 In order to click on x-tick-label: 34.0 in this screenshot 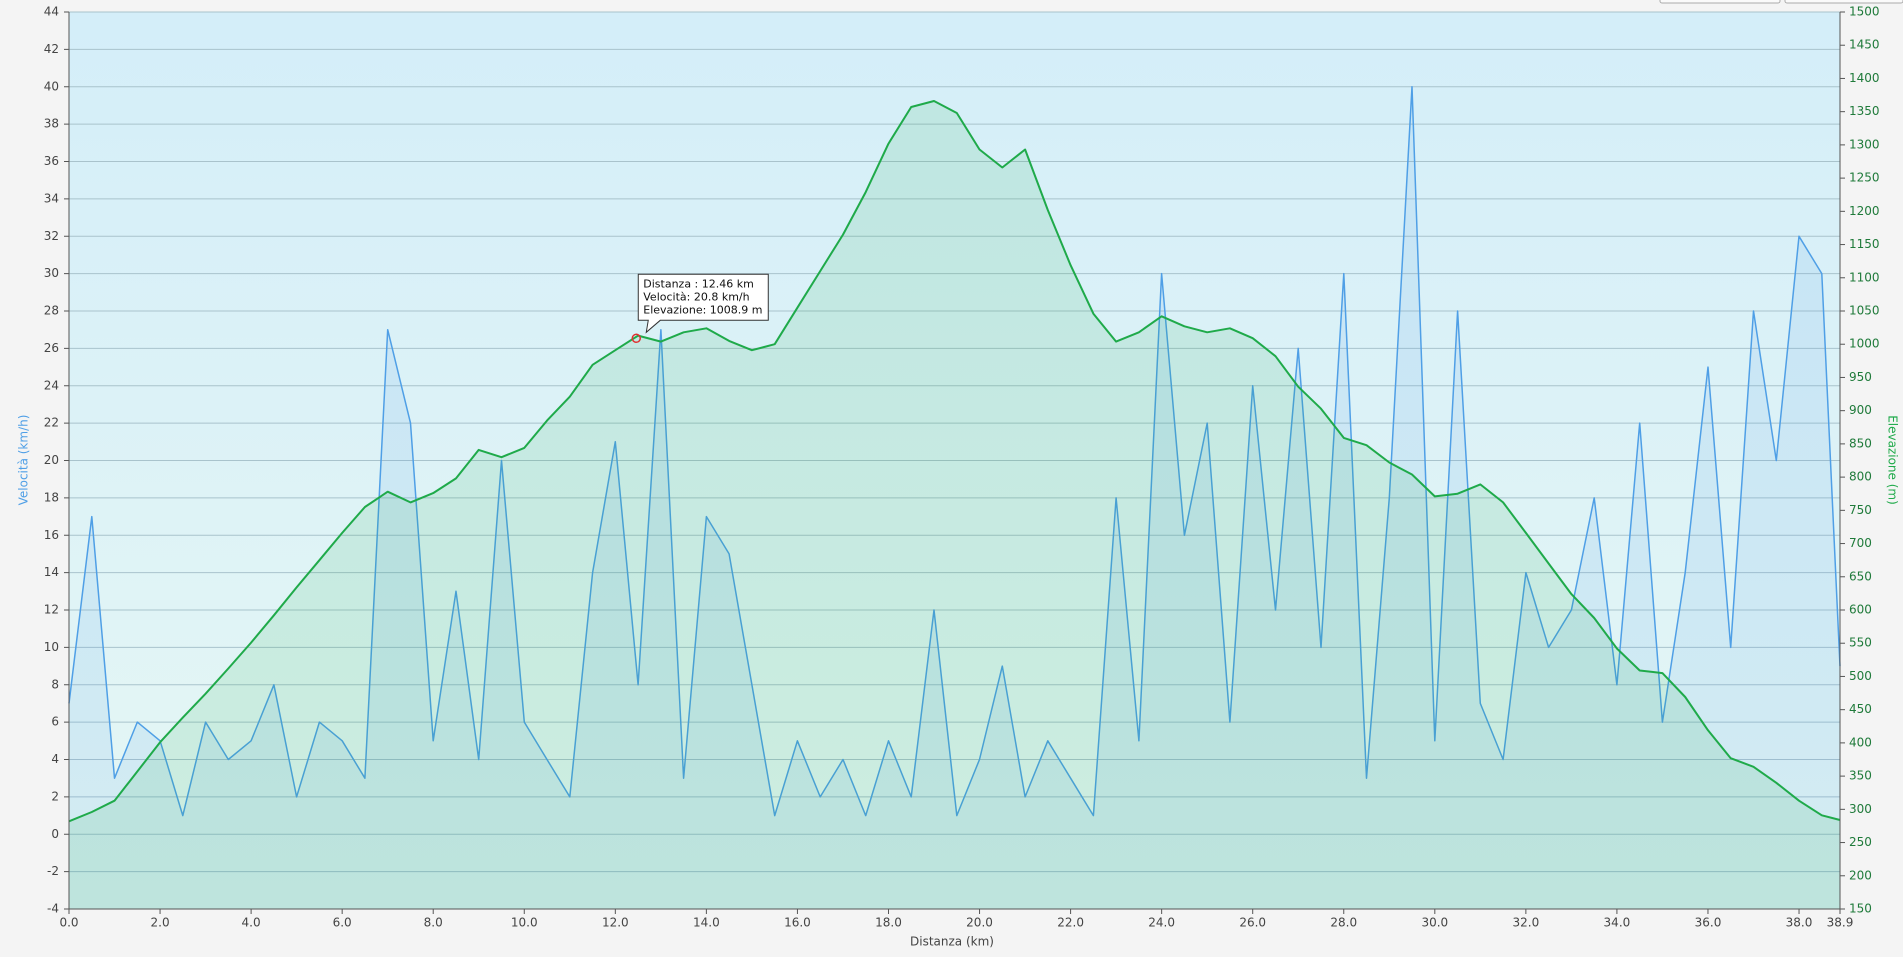, I will do `click(1617, 923)`.